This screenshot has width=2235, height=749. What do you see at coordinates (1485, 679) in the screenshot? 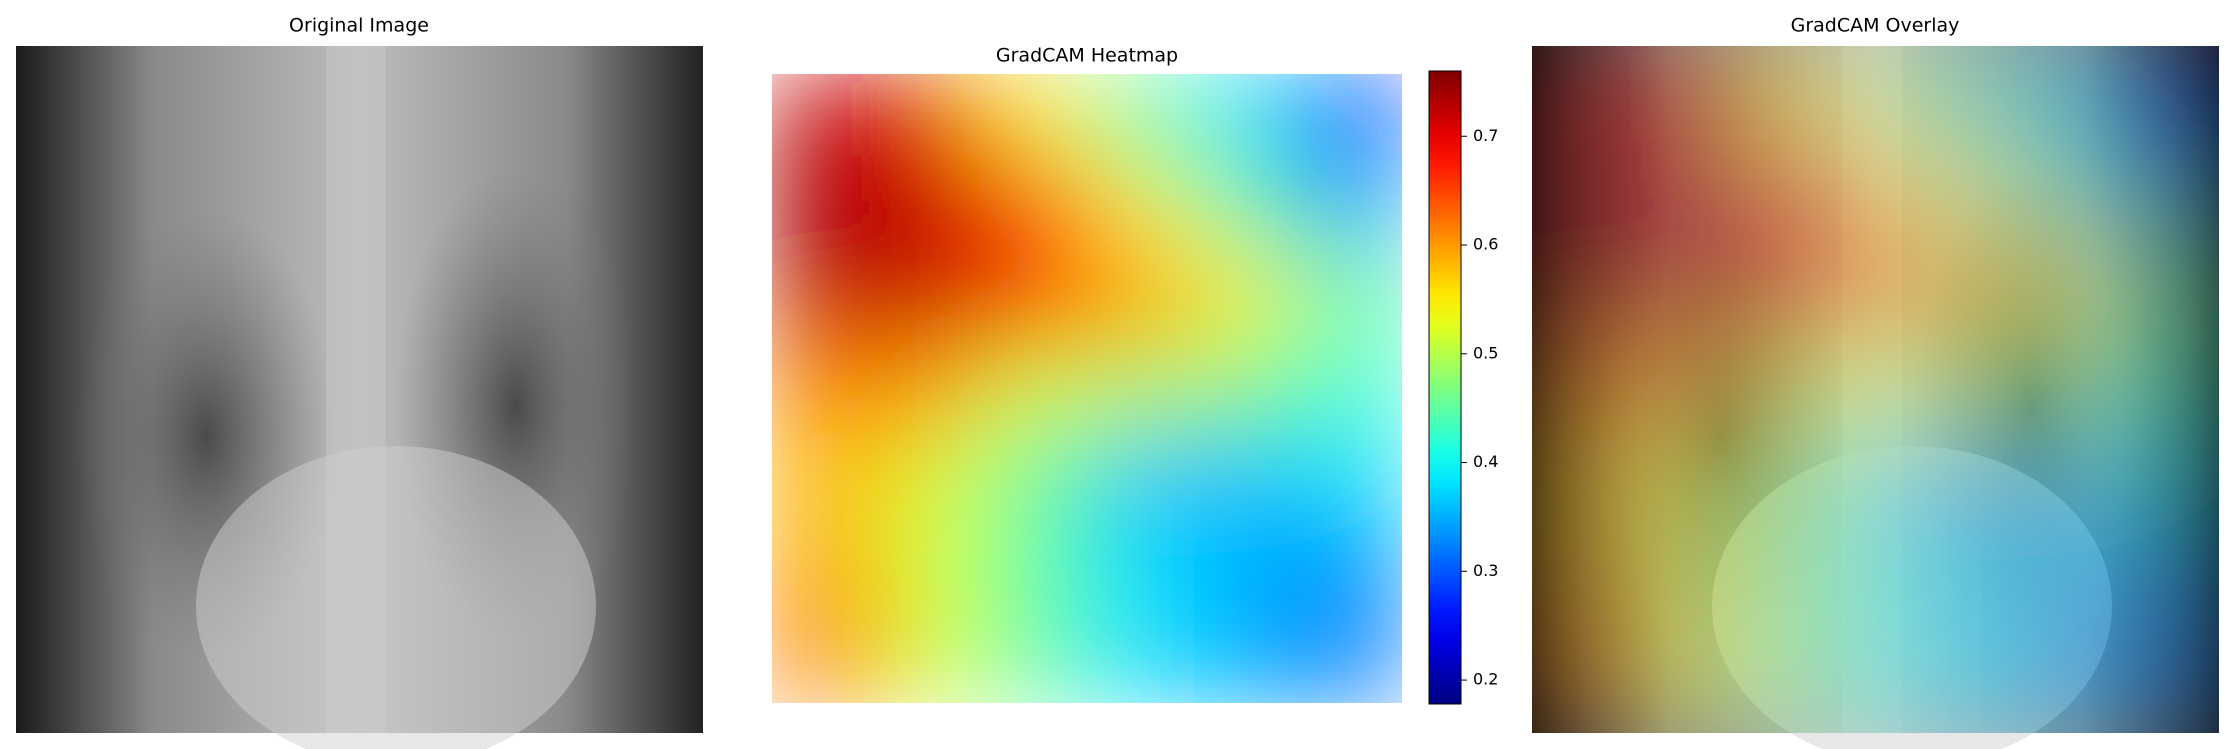
I see `colorbar-tick-label: 0.2` at bounding box center [1485, 679].